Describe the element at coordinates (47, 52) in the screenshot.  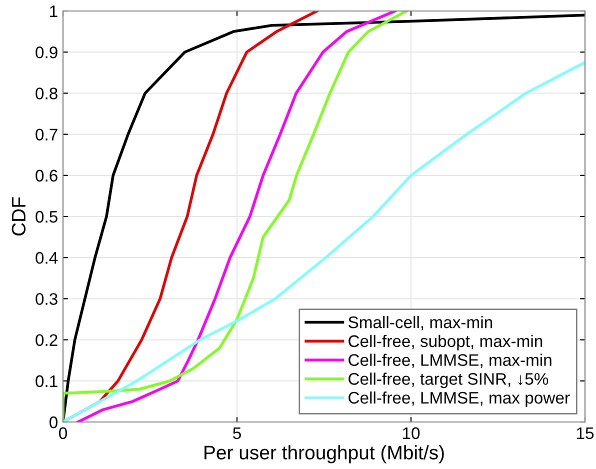
I see `y-tick-label: 0.9` at that location.